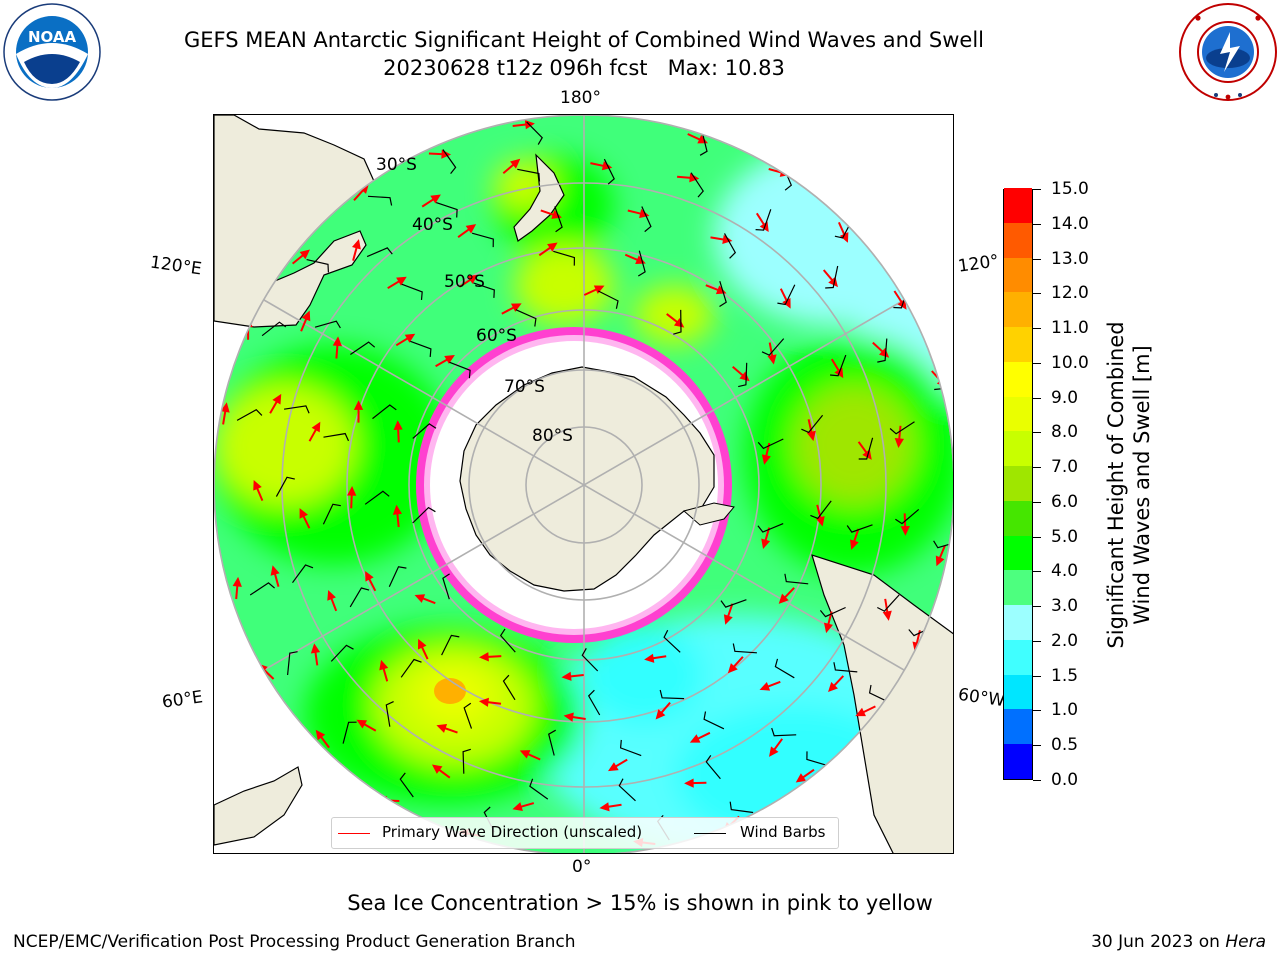 This screenshot has height=960, width=1280. What do you see at coordinates (552, 436) in the screenshot?
I see `lat-label-80s: 80°S` at bounding box center [552, 436].